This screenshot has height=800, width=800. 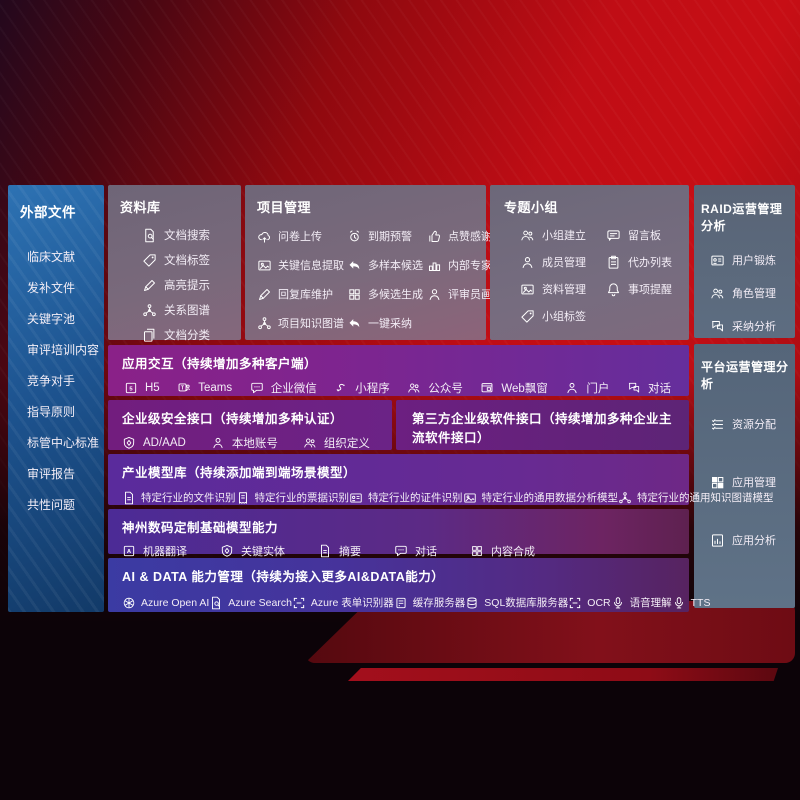 What do you see at coordinates (354, 265) in the screenshot?
I see `reply-arrow-icon` at bounding box center [354, 265].